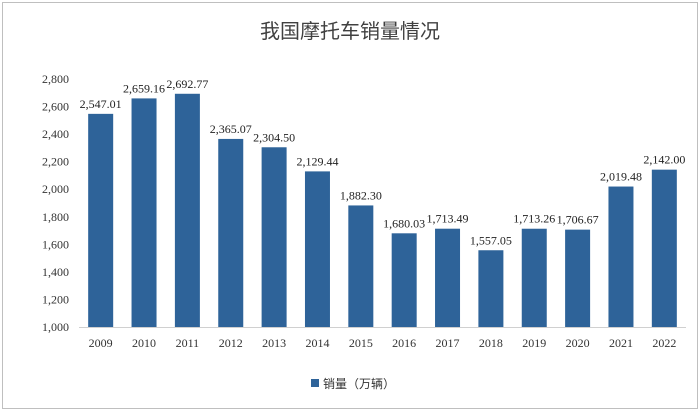  What do you see at coordinates (188, 343) in the screenshot?
I see `x-tick-label: 2011` at bounding box center [188, 343].